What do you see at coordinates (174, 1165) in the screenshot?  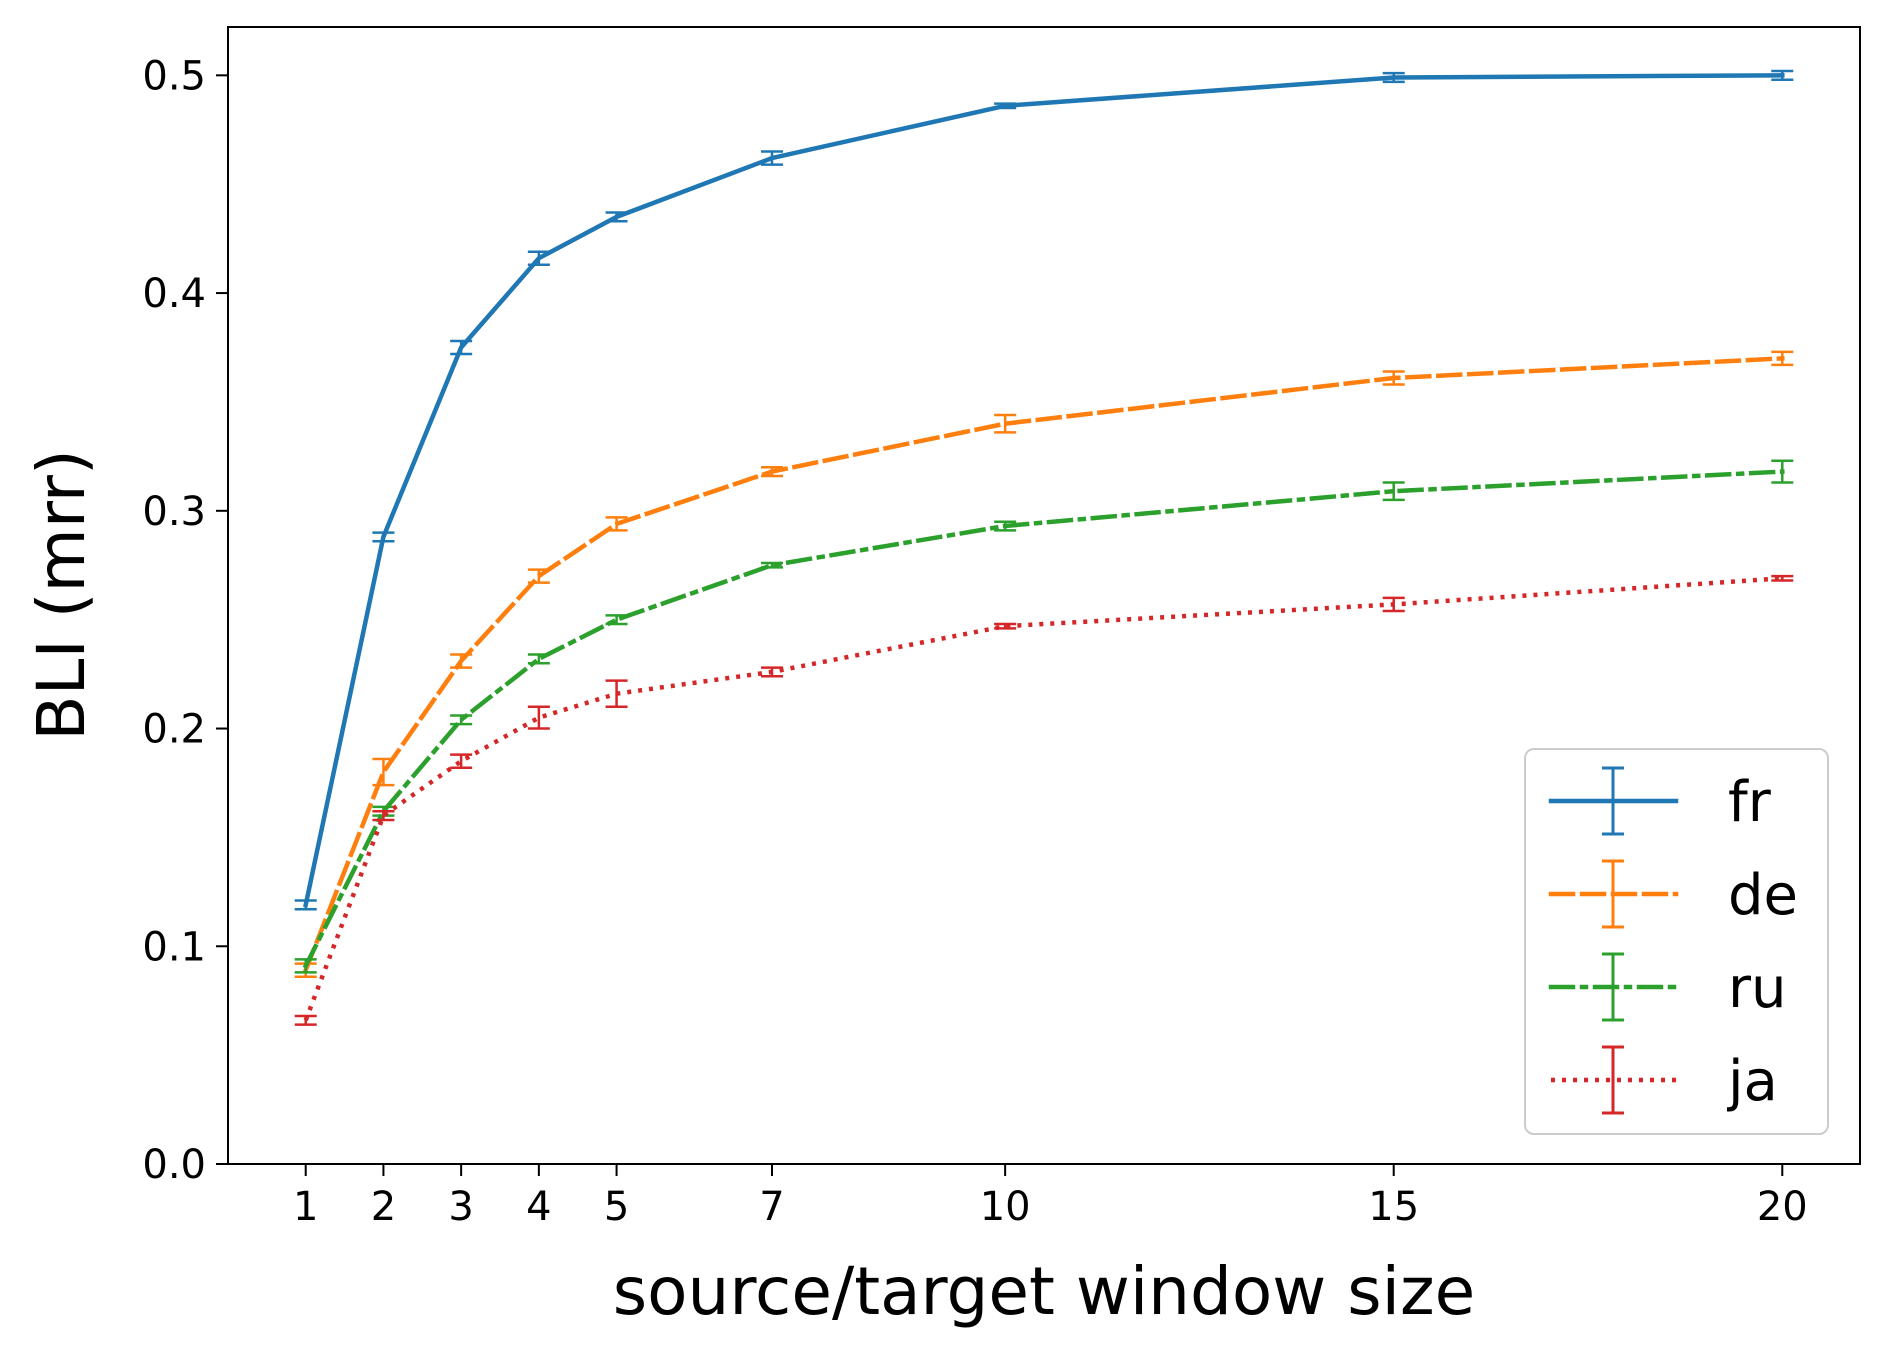 I see `y-tick-label: 0.0` at bounding box center [174, 1165].